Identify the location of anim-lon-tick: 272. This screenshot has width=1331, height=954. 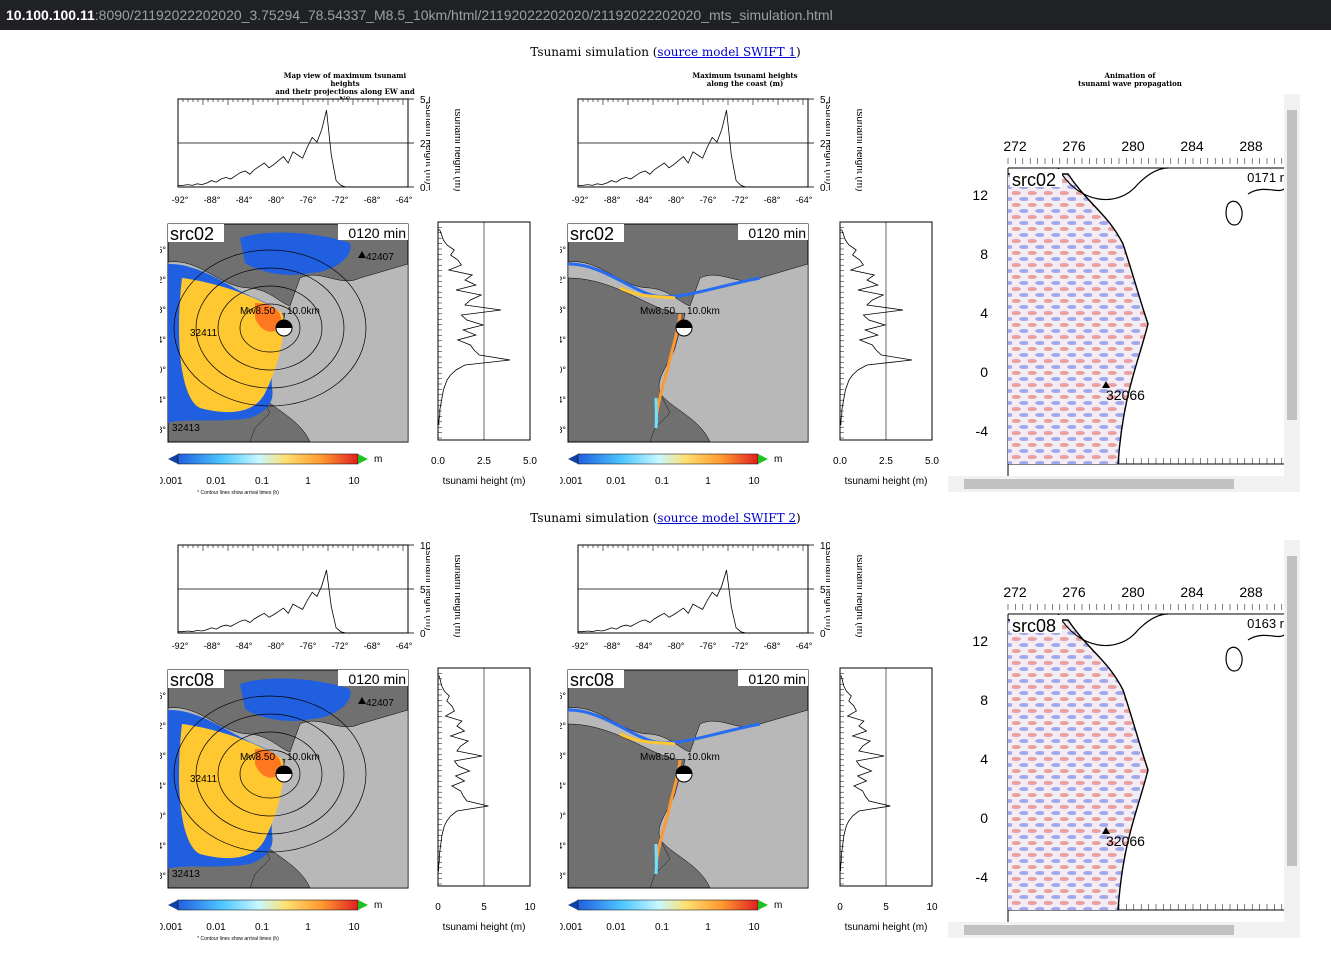
(1015, 592).